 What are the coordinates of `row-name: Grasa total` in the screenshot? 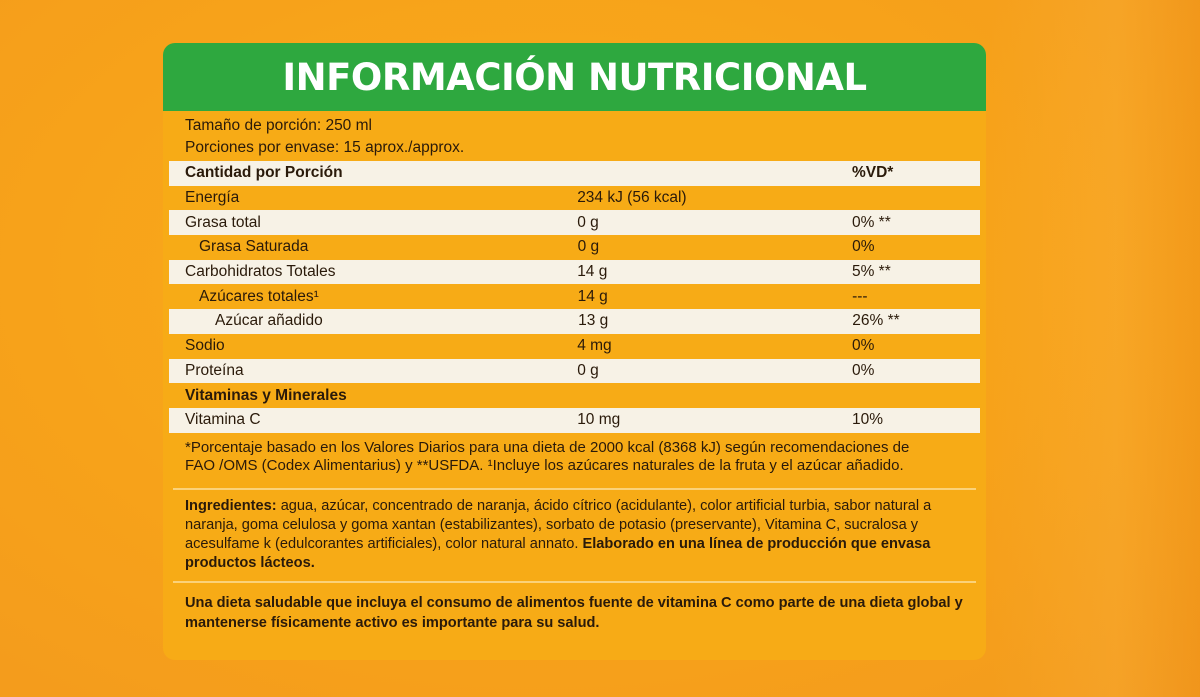 It's located at (223, 222).